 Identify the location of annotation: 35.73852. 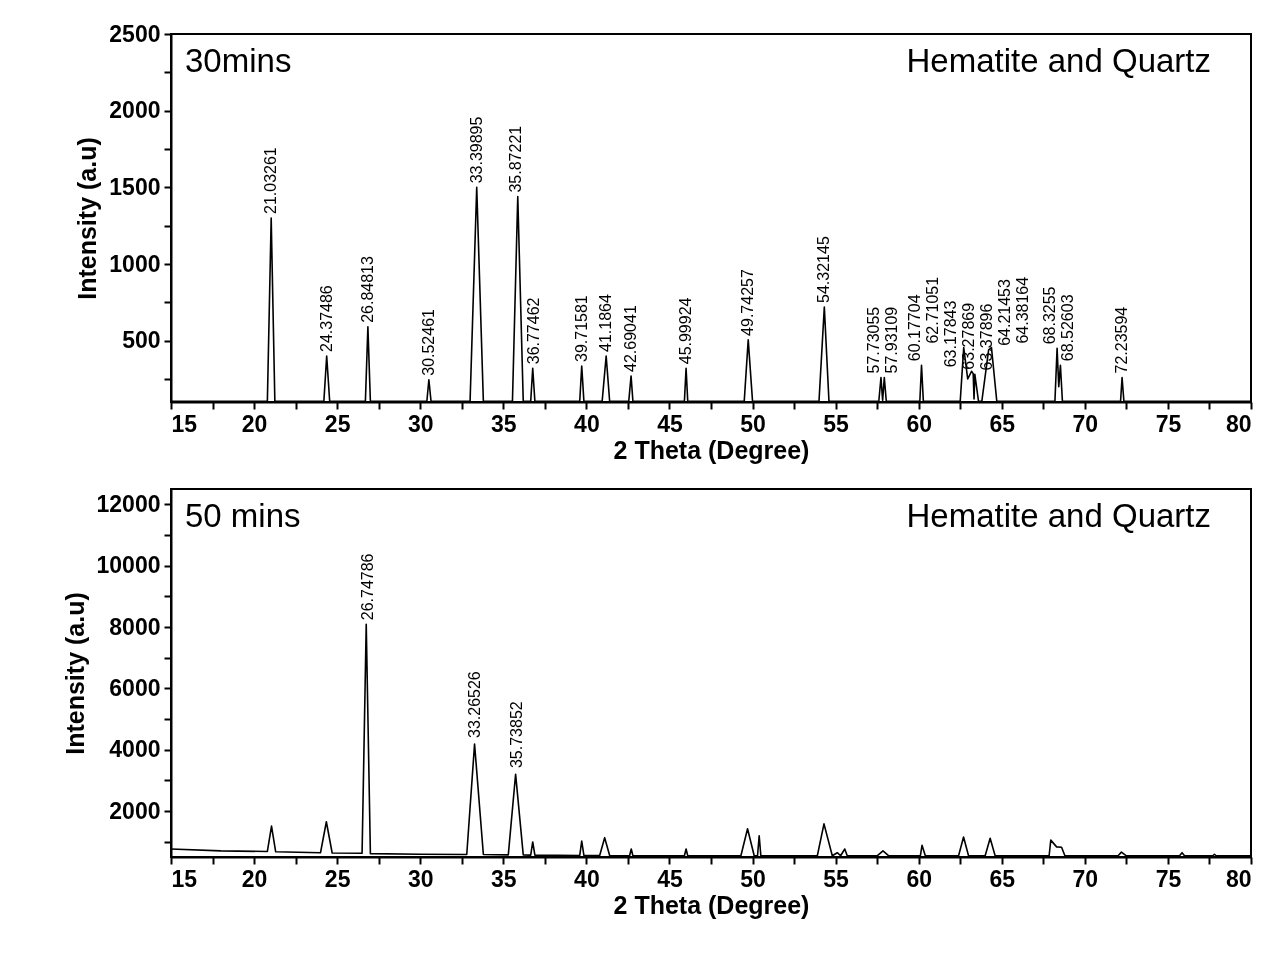
(516, 735).